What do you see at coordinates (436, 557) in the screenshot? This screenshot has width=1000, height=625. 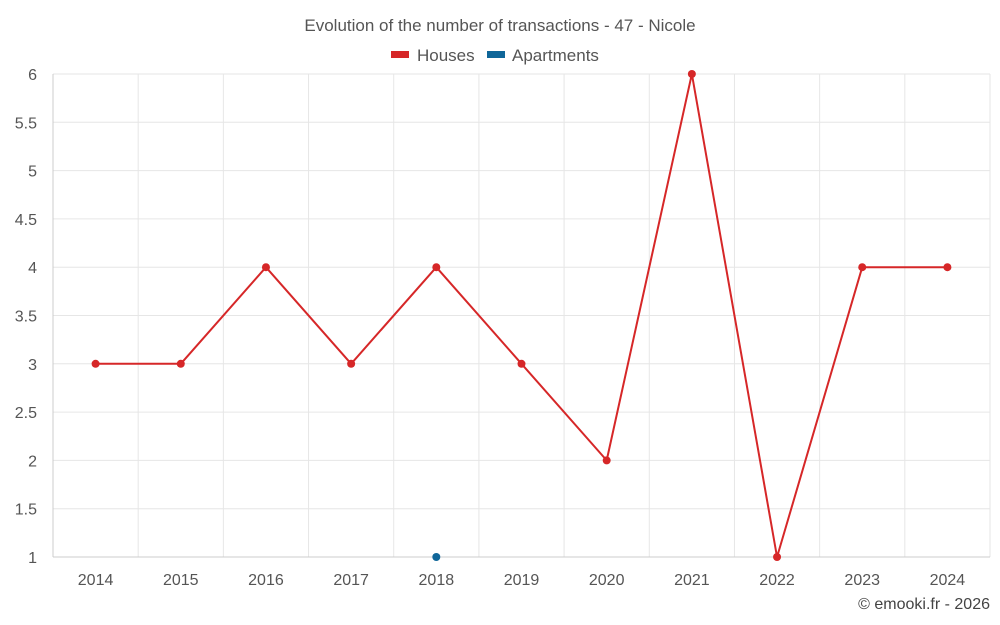 I see `data-point-apartments` at bounding box center [436, 557].